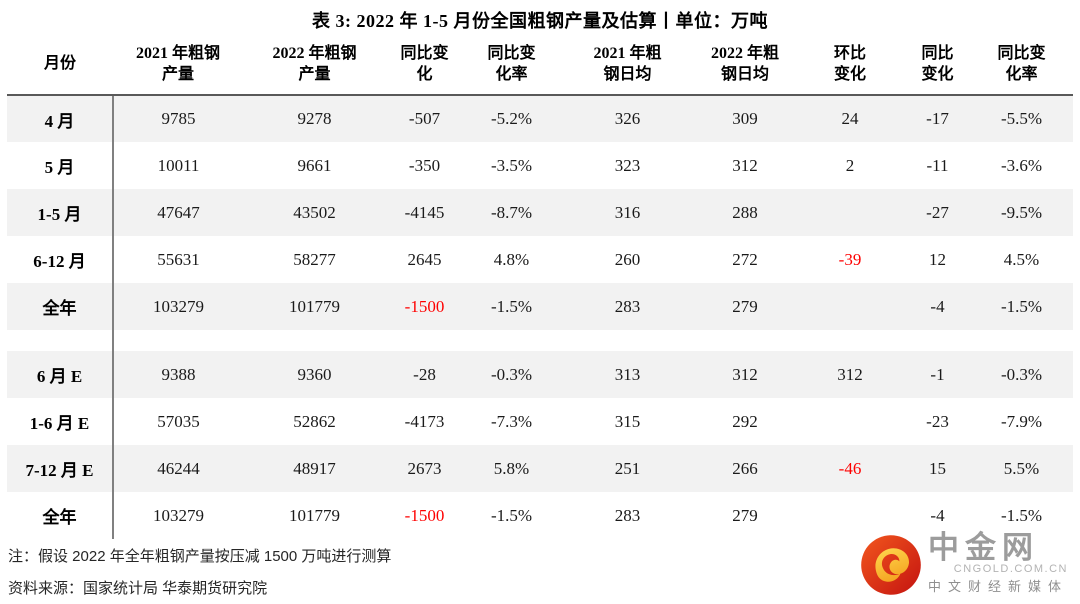  What do you see at coordinates (627, 468) in the screenshot?
I see `value-cell-daily-2021: 251` at bounding box center [627, 468].